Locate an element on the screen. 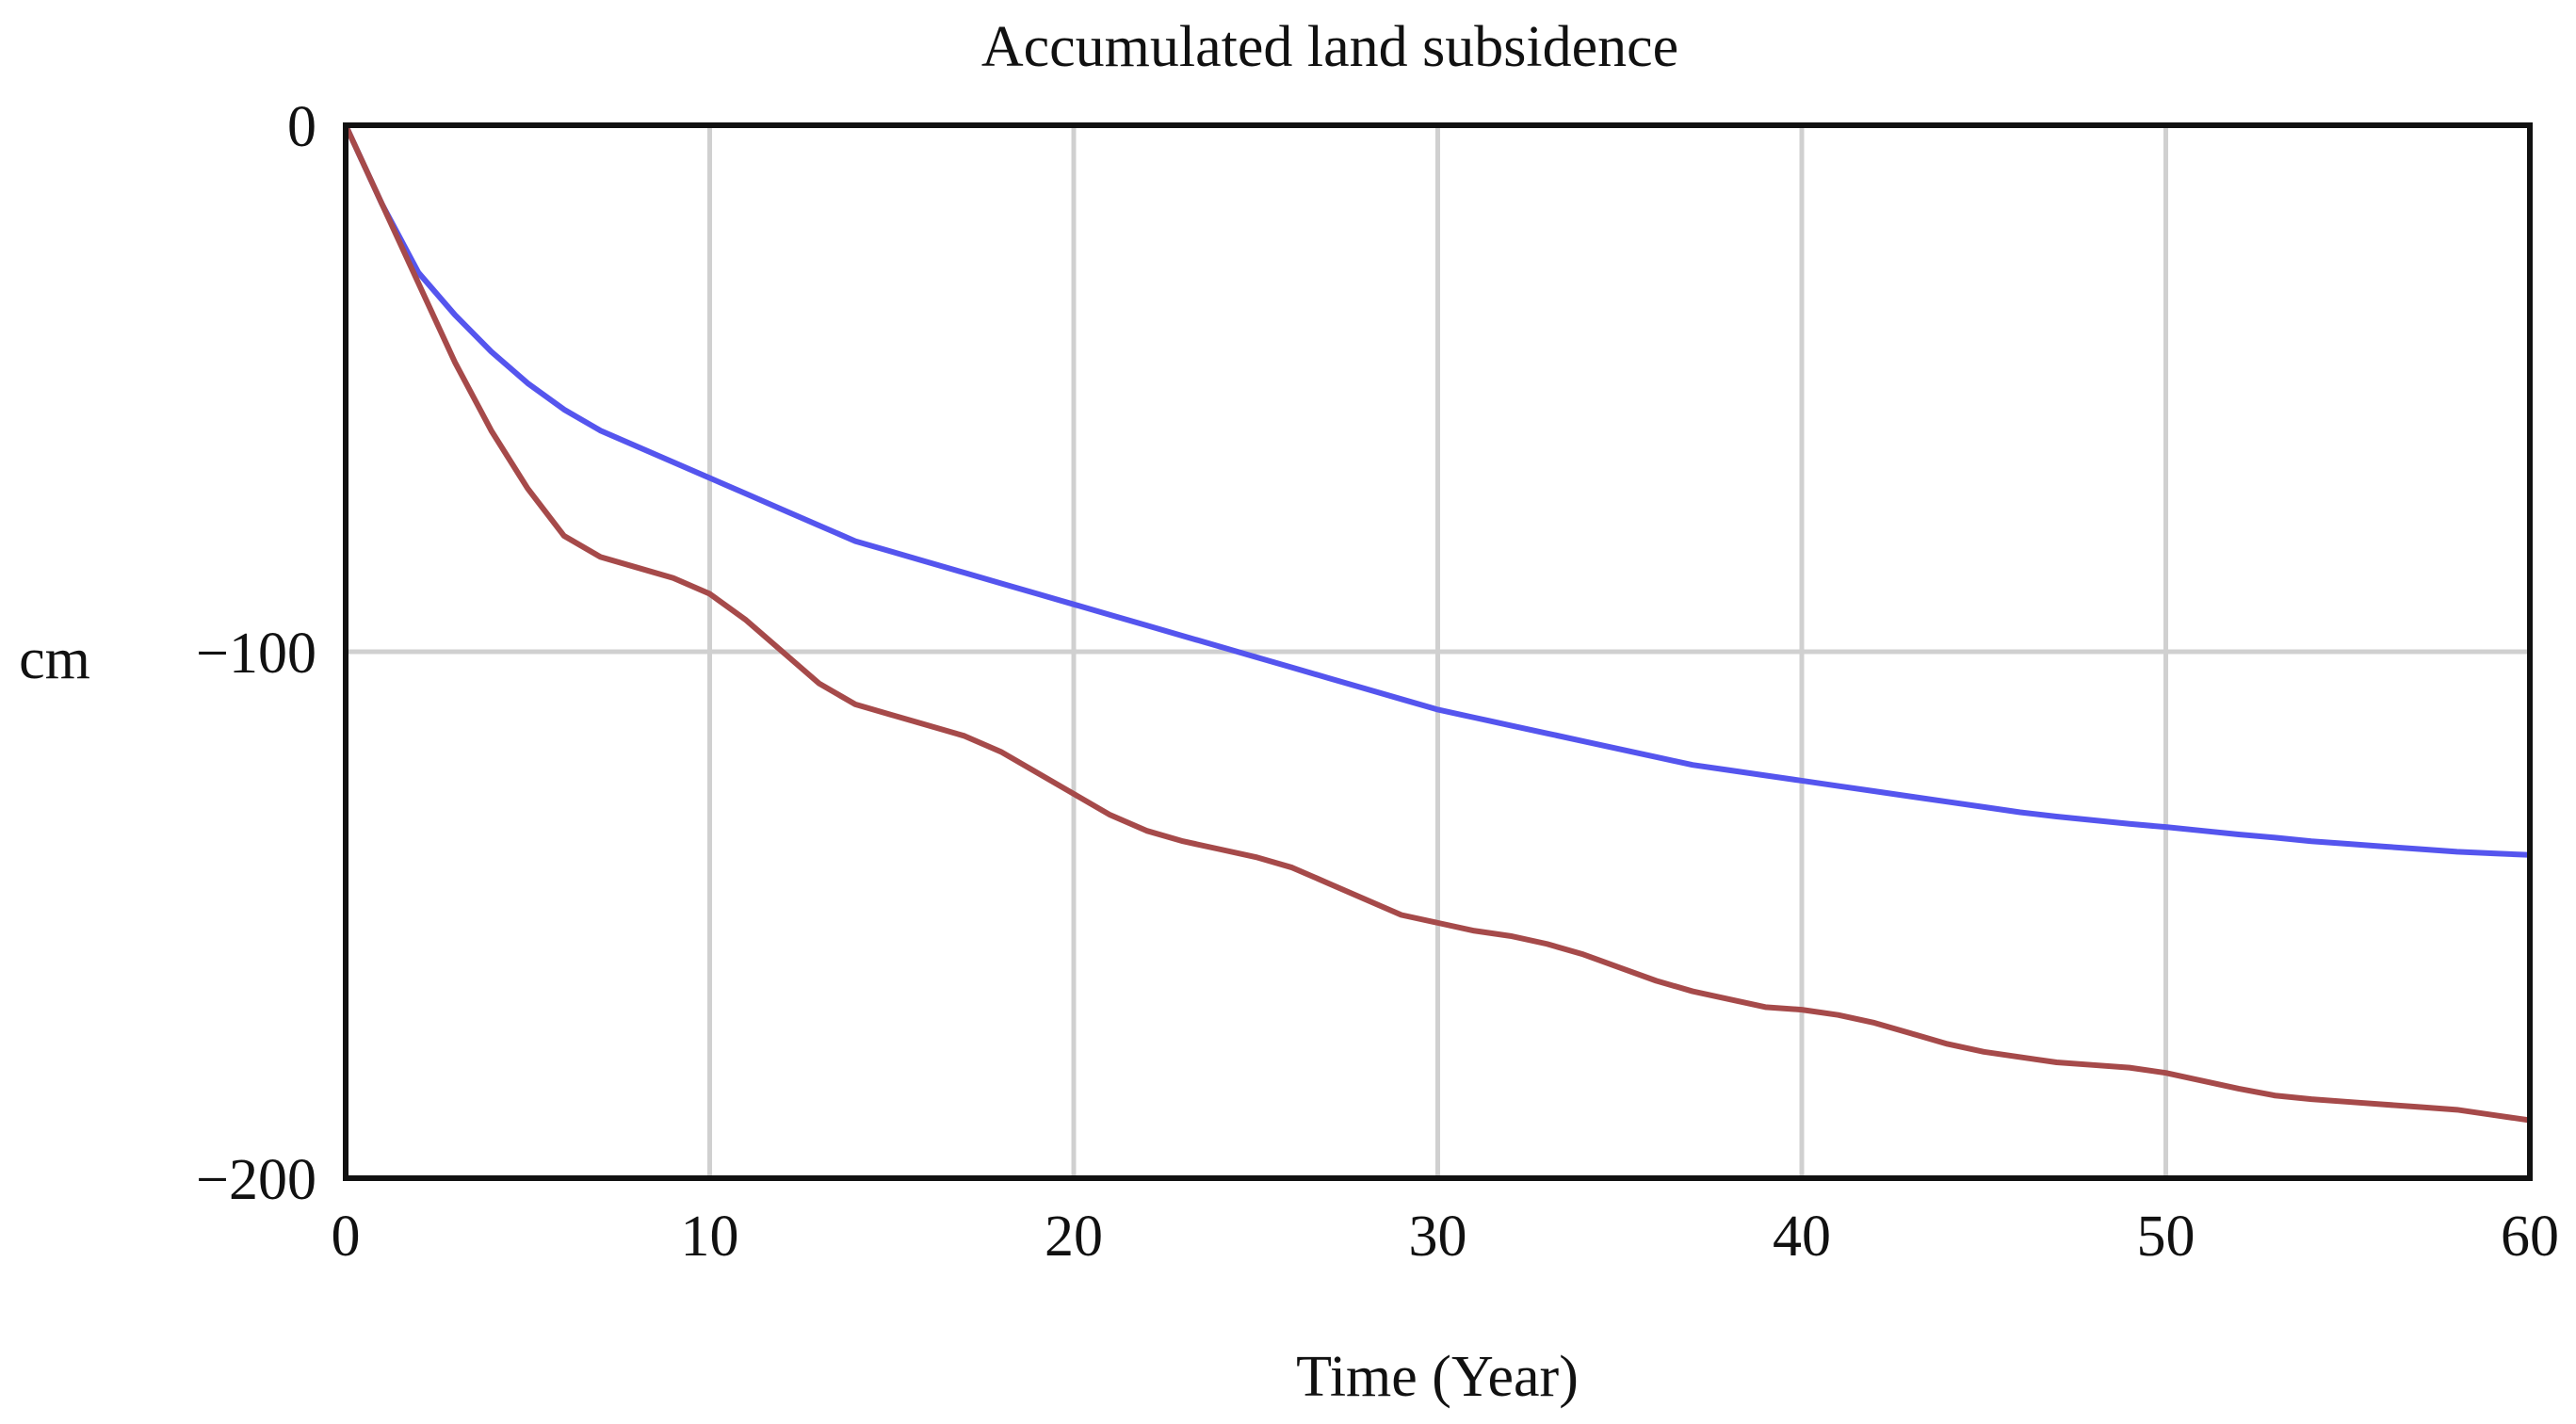 The height and width of the screenshot is (1424, 2576). x-axis-tick-labels: 0 10 20 30 40 50 60 is located at coordinates (1446, 1237).